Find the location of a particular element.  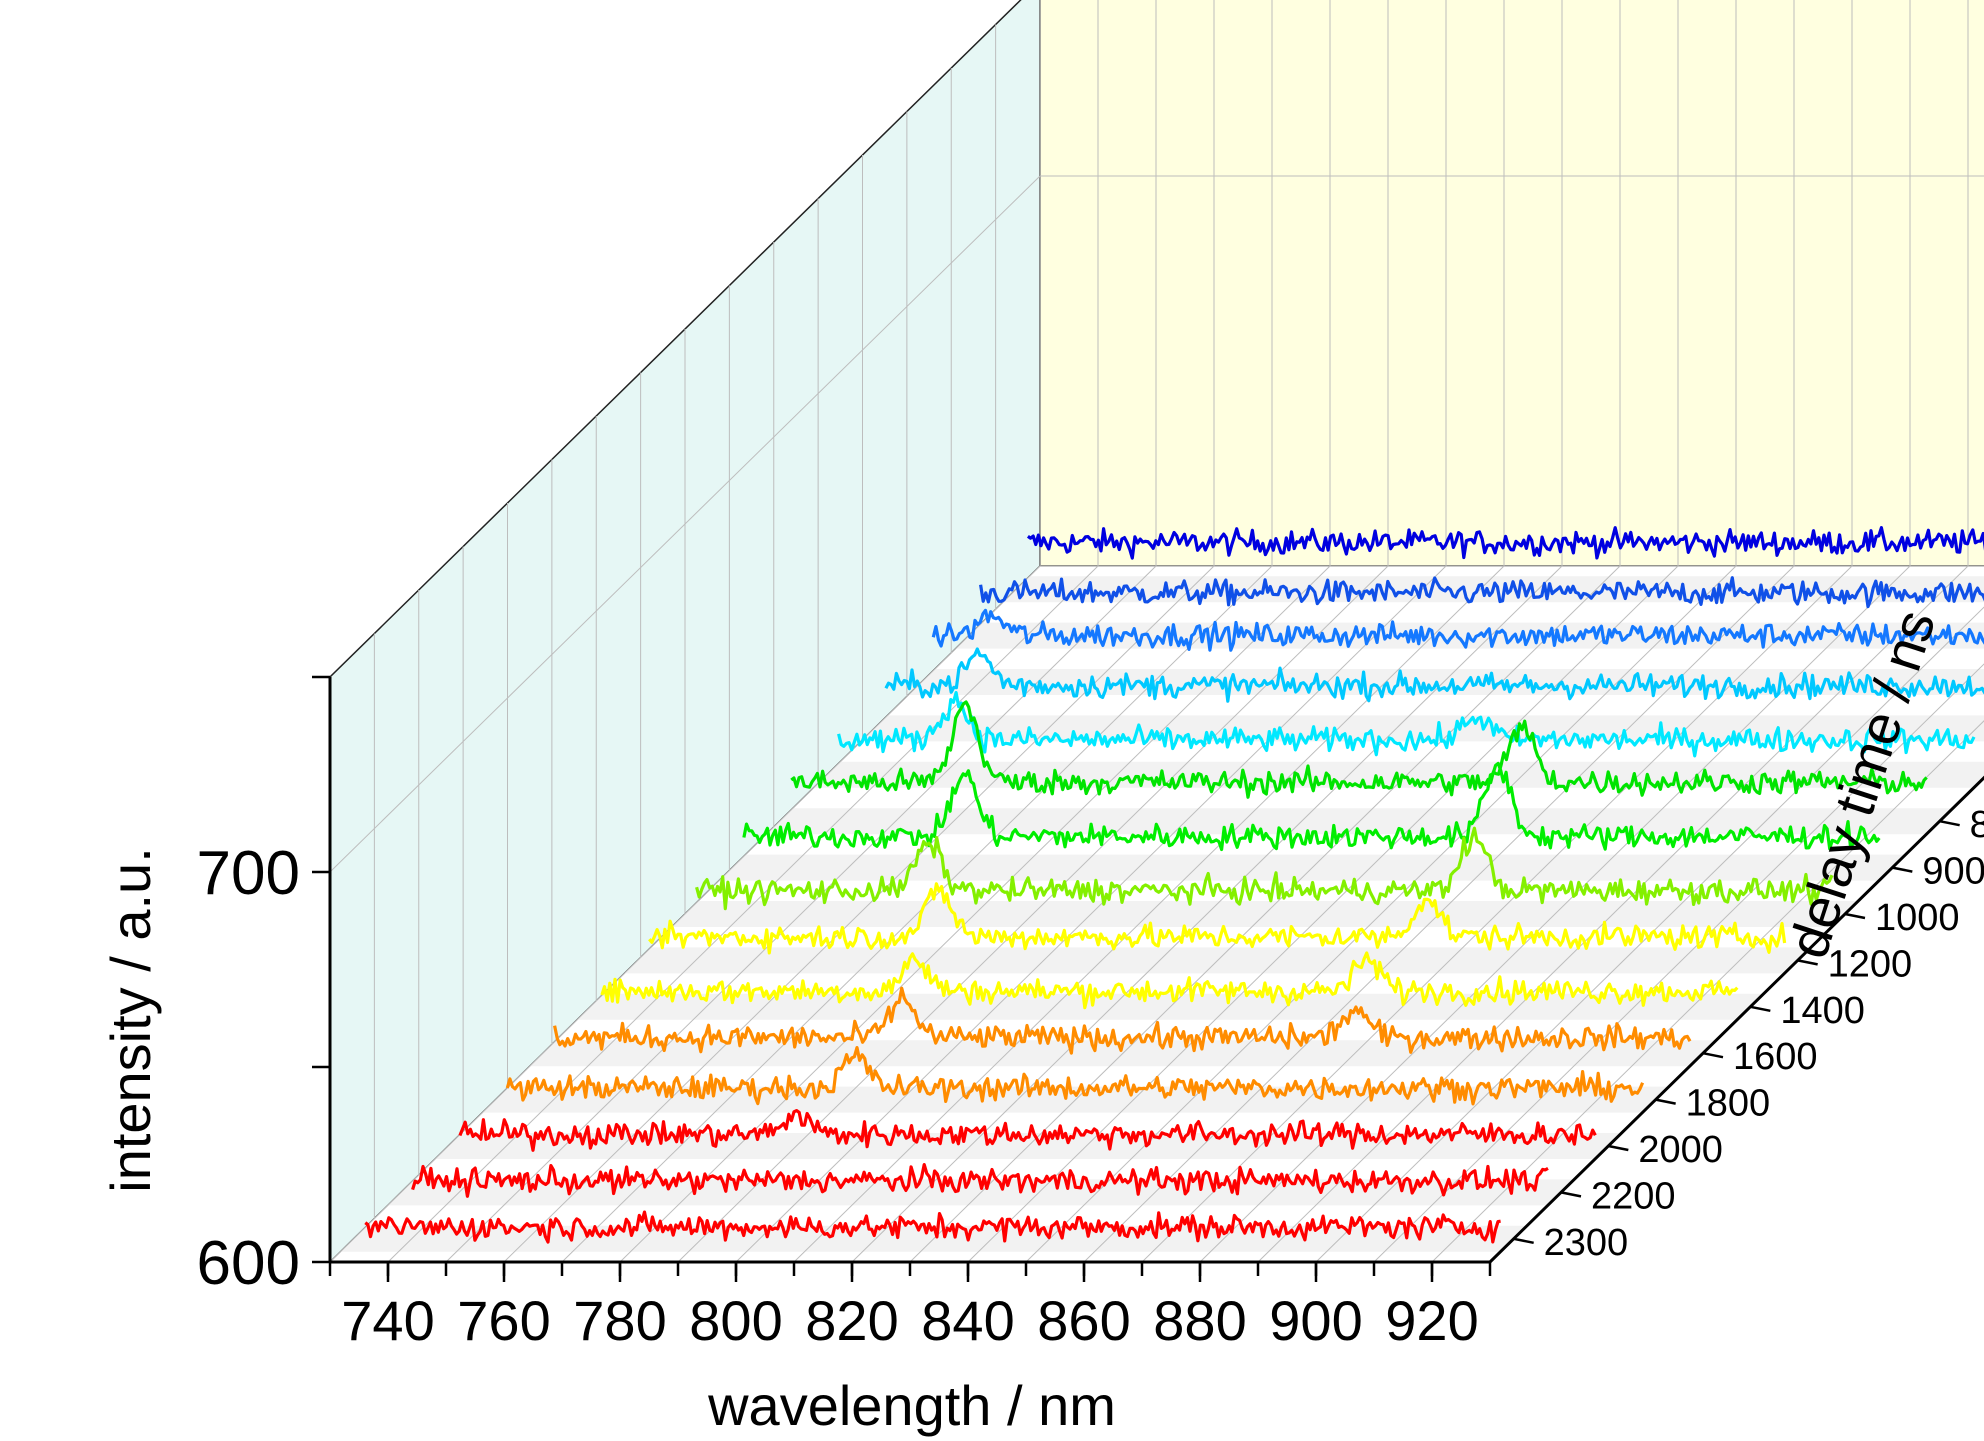

z-tick-label: 600 is located at coordinates (248, 1263).